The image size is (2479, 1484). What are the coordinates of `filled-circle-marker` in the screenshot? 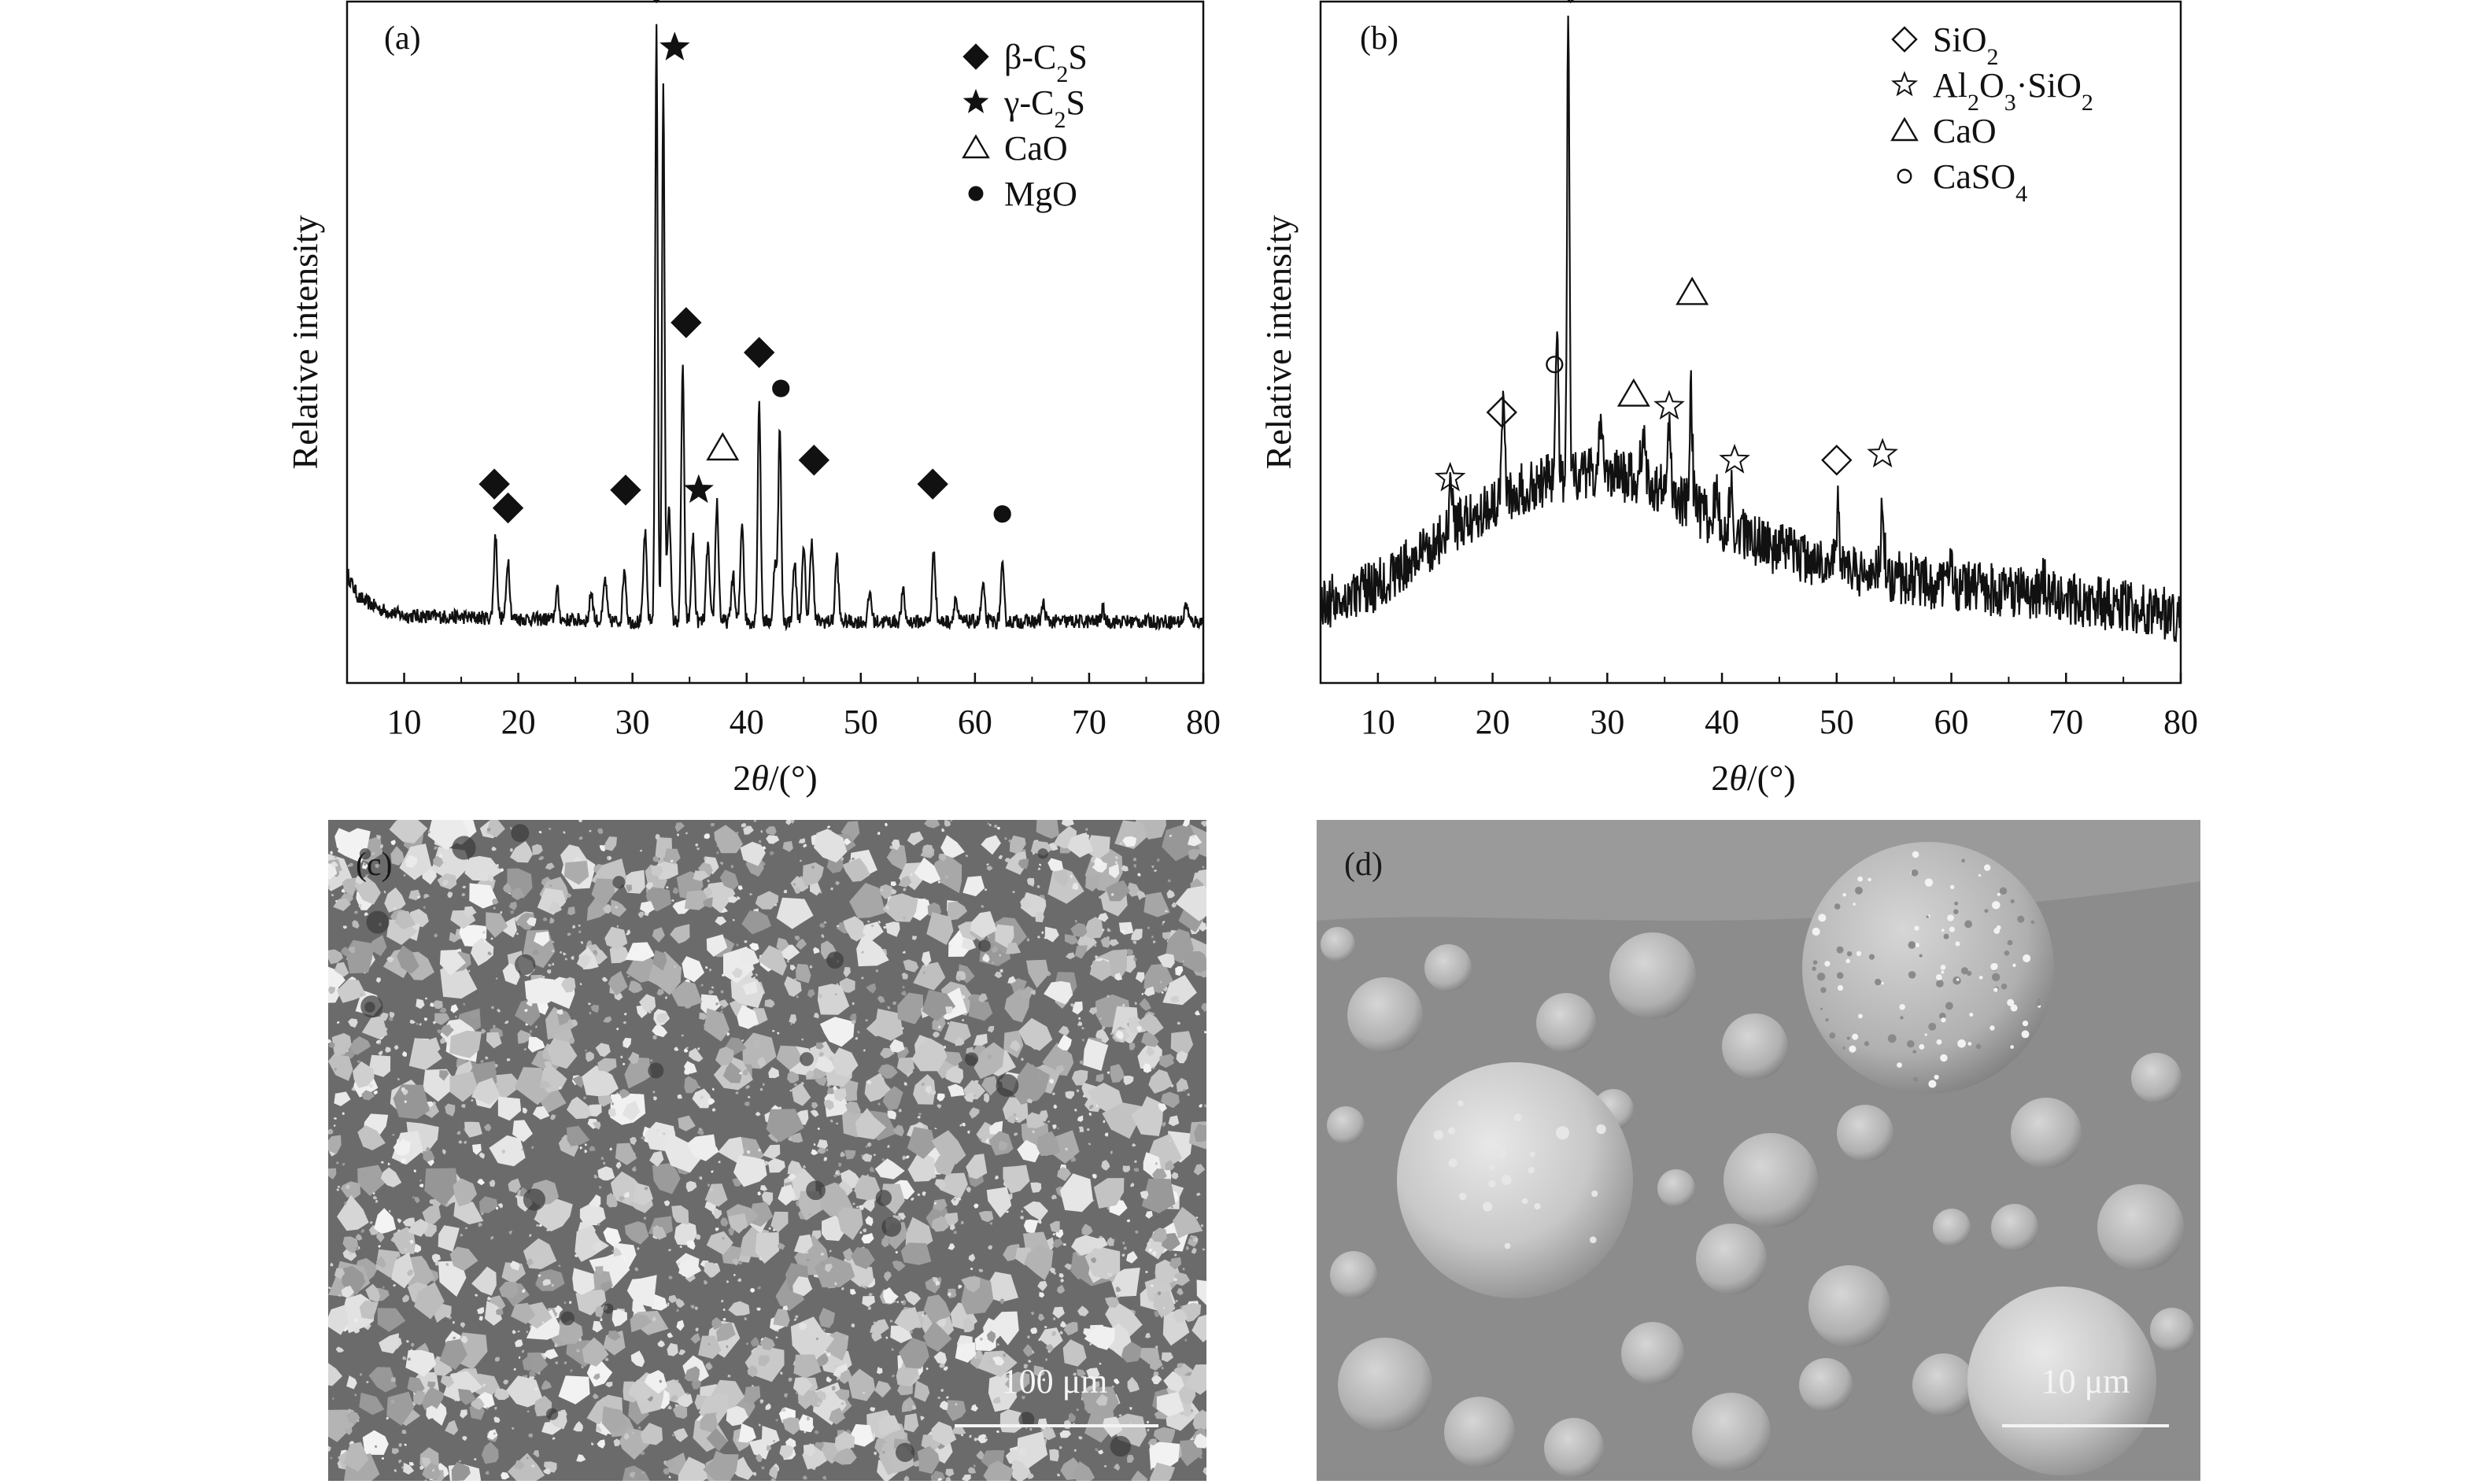 It's located at (976, 193).